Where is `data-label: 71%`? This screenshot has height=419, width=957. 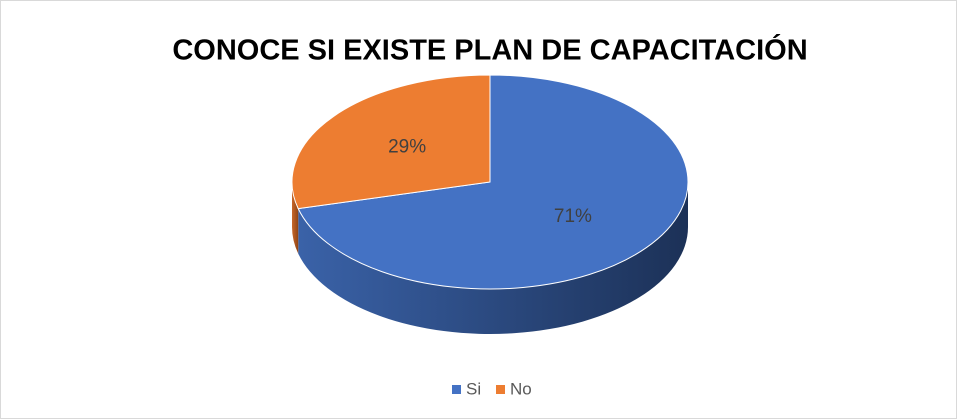
data-label: 71% is located at coordinates (573, 216).